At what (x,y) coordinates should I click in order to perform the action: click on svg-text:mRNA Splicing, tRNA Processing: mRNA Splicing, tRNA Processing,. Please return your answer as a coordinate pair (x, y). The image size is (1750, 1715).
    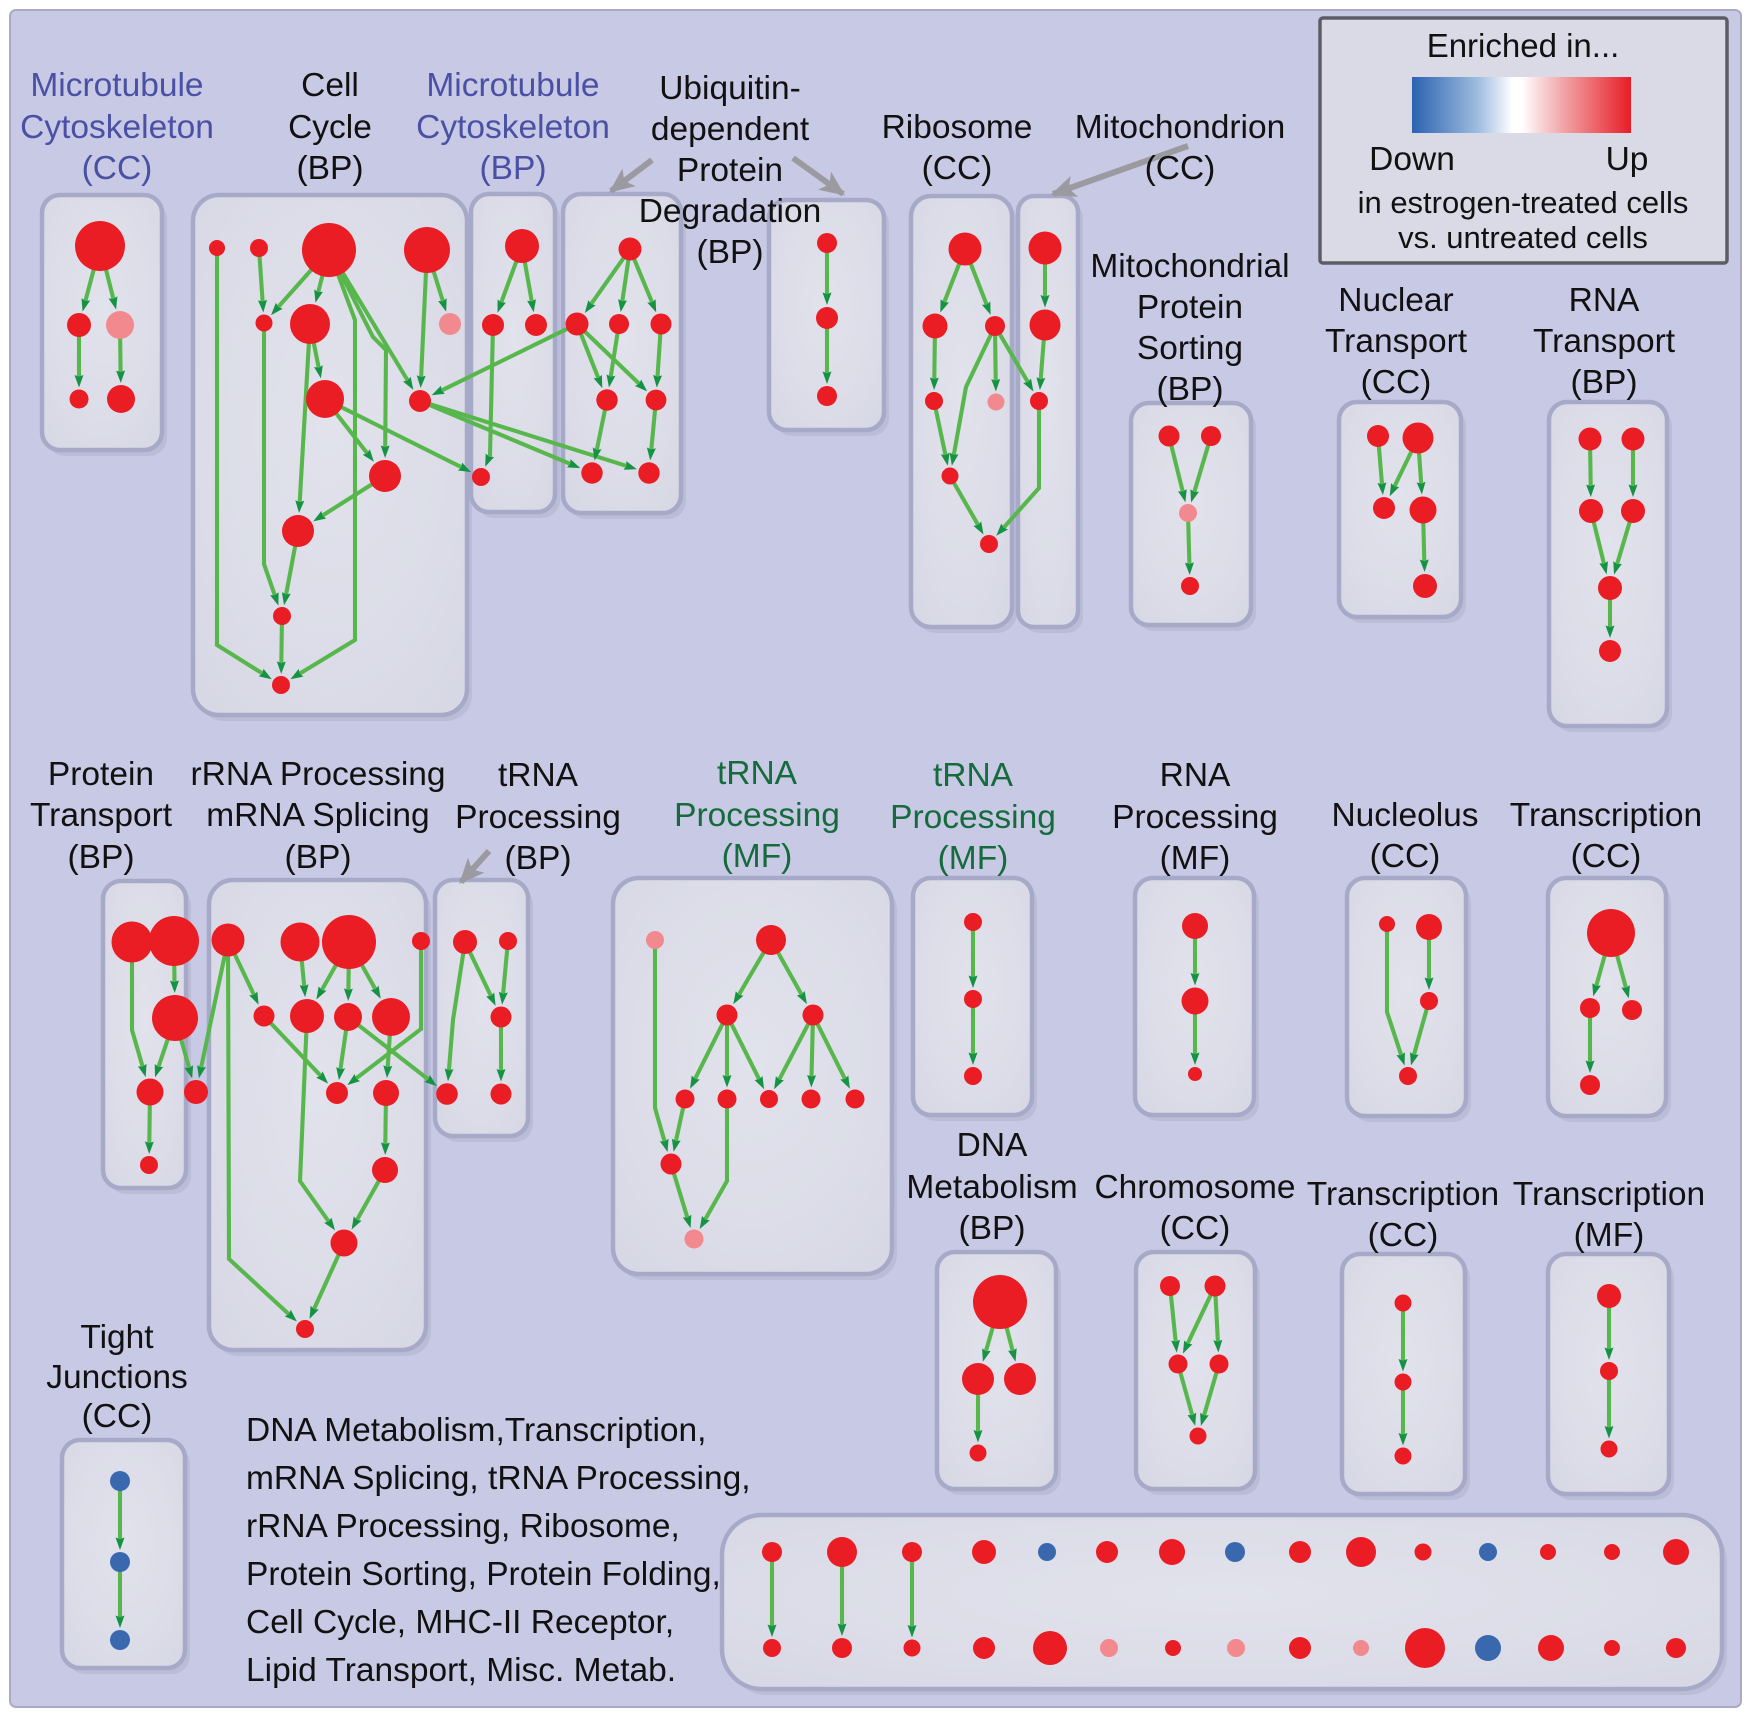
    Looking at the image, I should click on (498, 1478).